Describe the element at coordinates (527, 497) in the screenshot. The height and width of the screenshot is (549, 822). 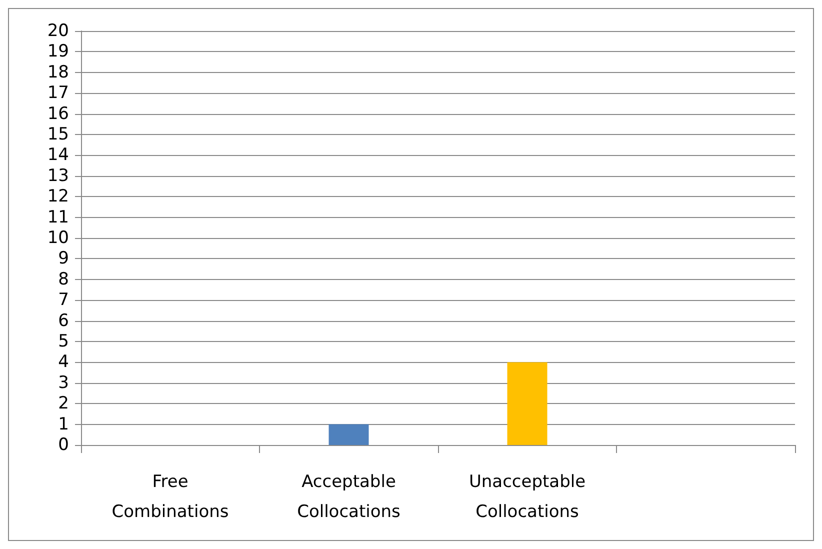
I see `x-tick-label: Unacceptable Collocations` at that location.